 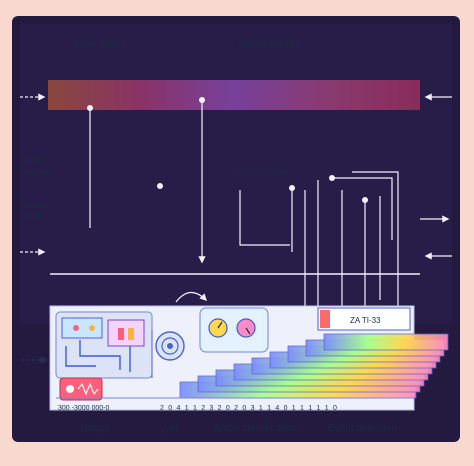 I want to click on tramer-moel-label: tramer moel, so click(x=35, y=210).